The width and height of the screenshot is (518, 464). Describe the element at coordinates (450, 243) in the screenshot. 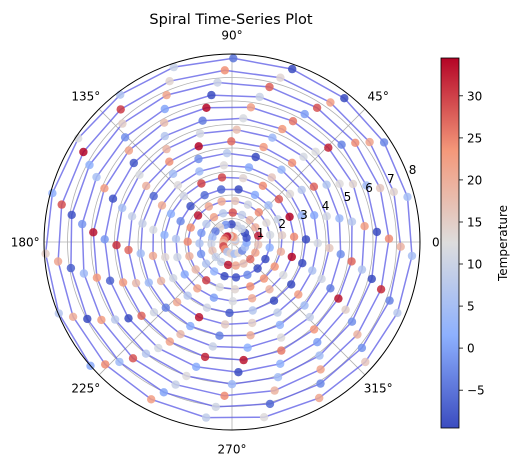

I see `colorbar-gradient` at that location.